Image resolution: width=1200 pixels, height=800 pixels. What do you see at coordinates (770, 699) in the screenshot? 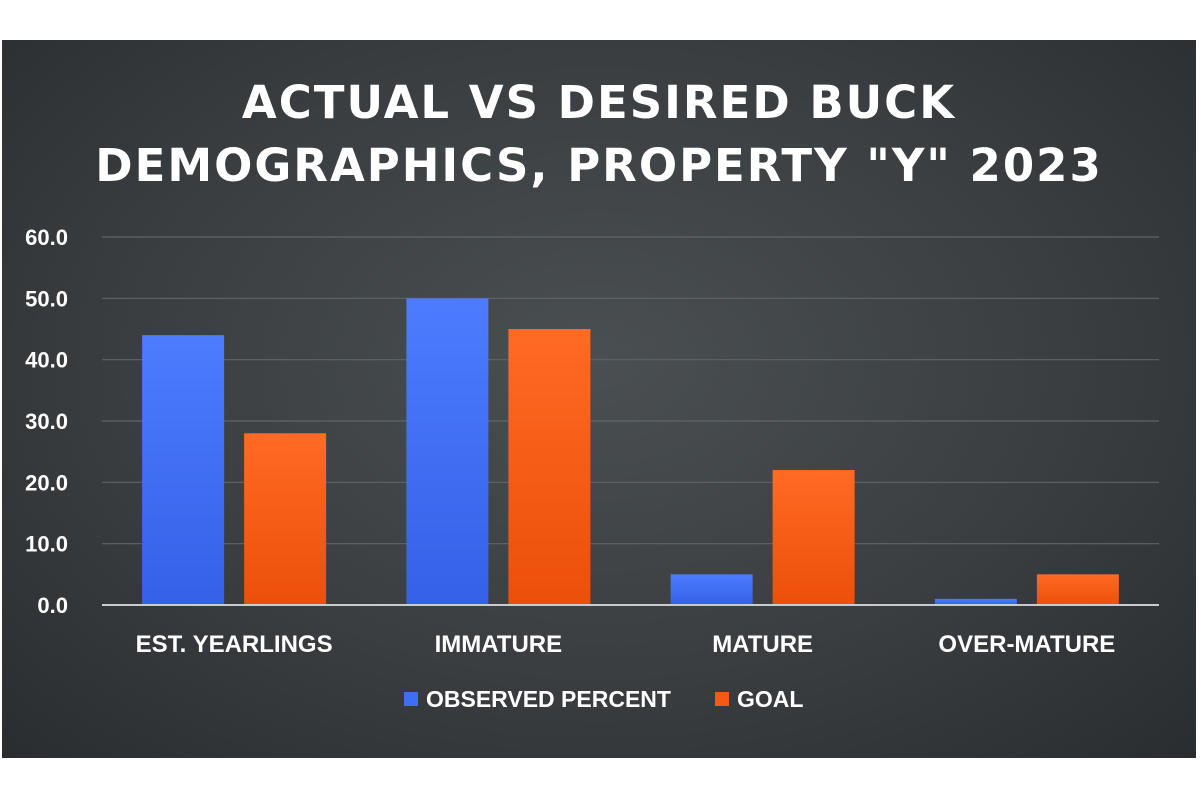
I see `legend-label: GOAL` at bounding box center [770, 699].